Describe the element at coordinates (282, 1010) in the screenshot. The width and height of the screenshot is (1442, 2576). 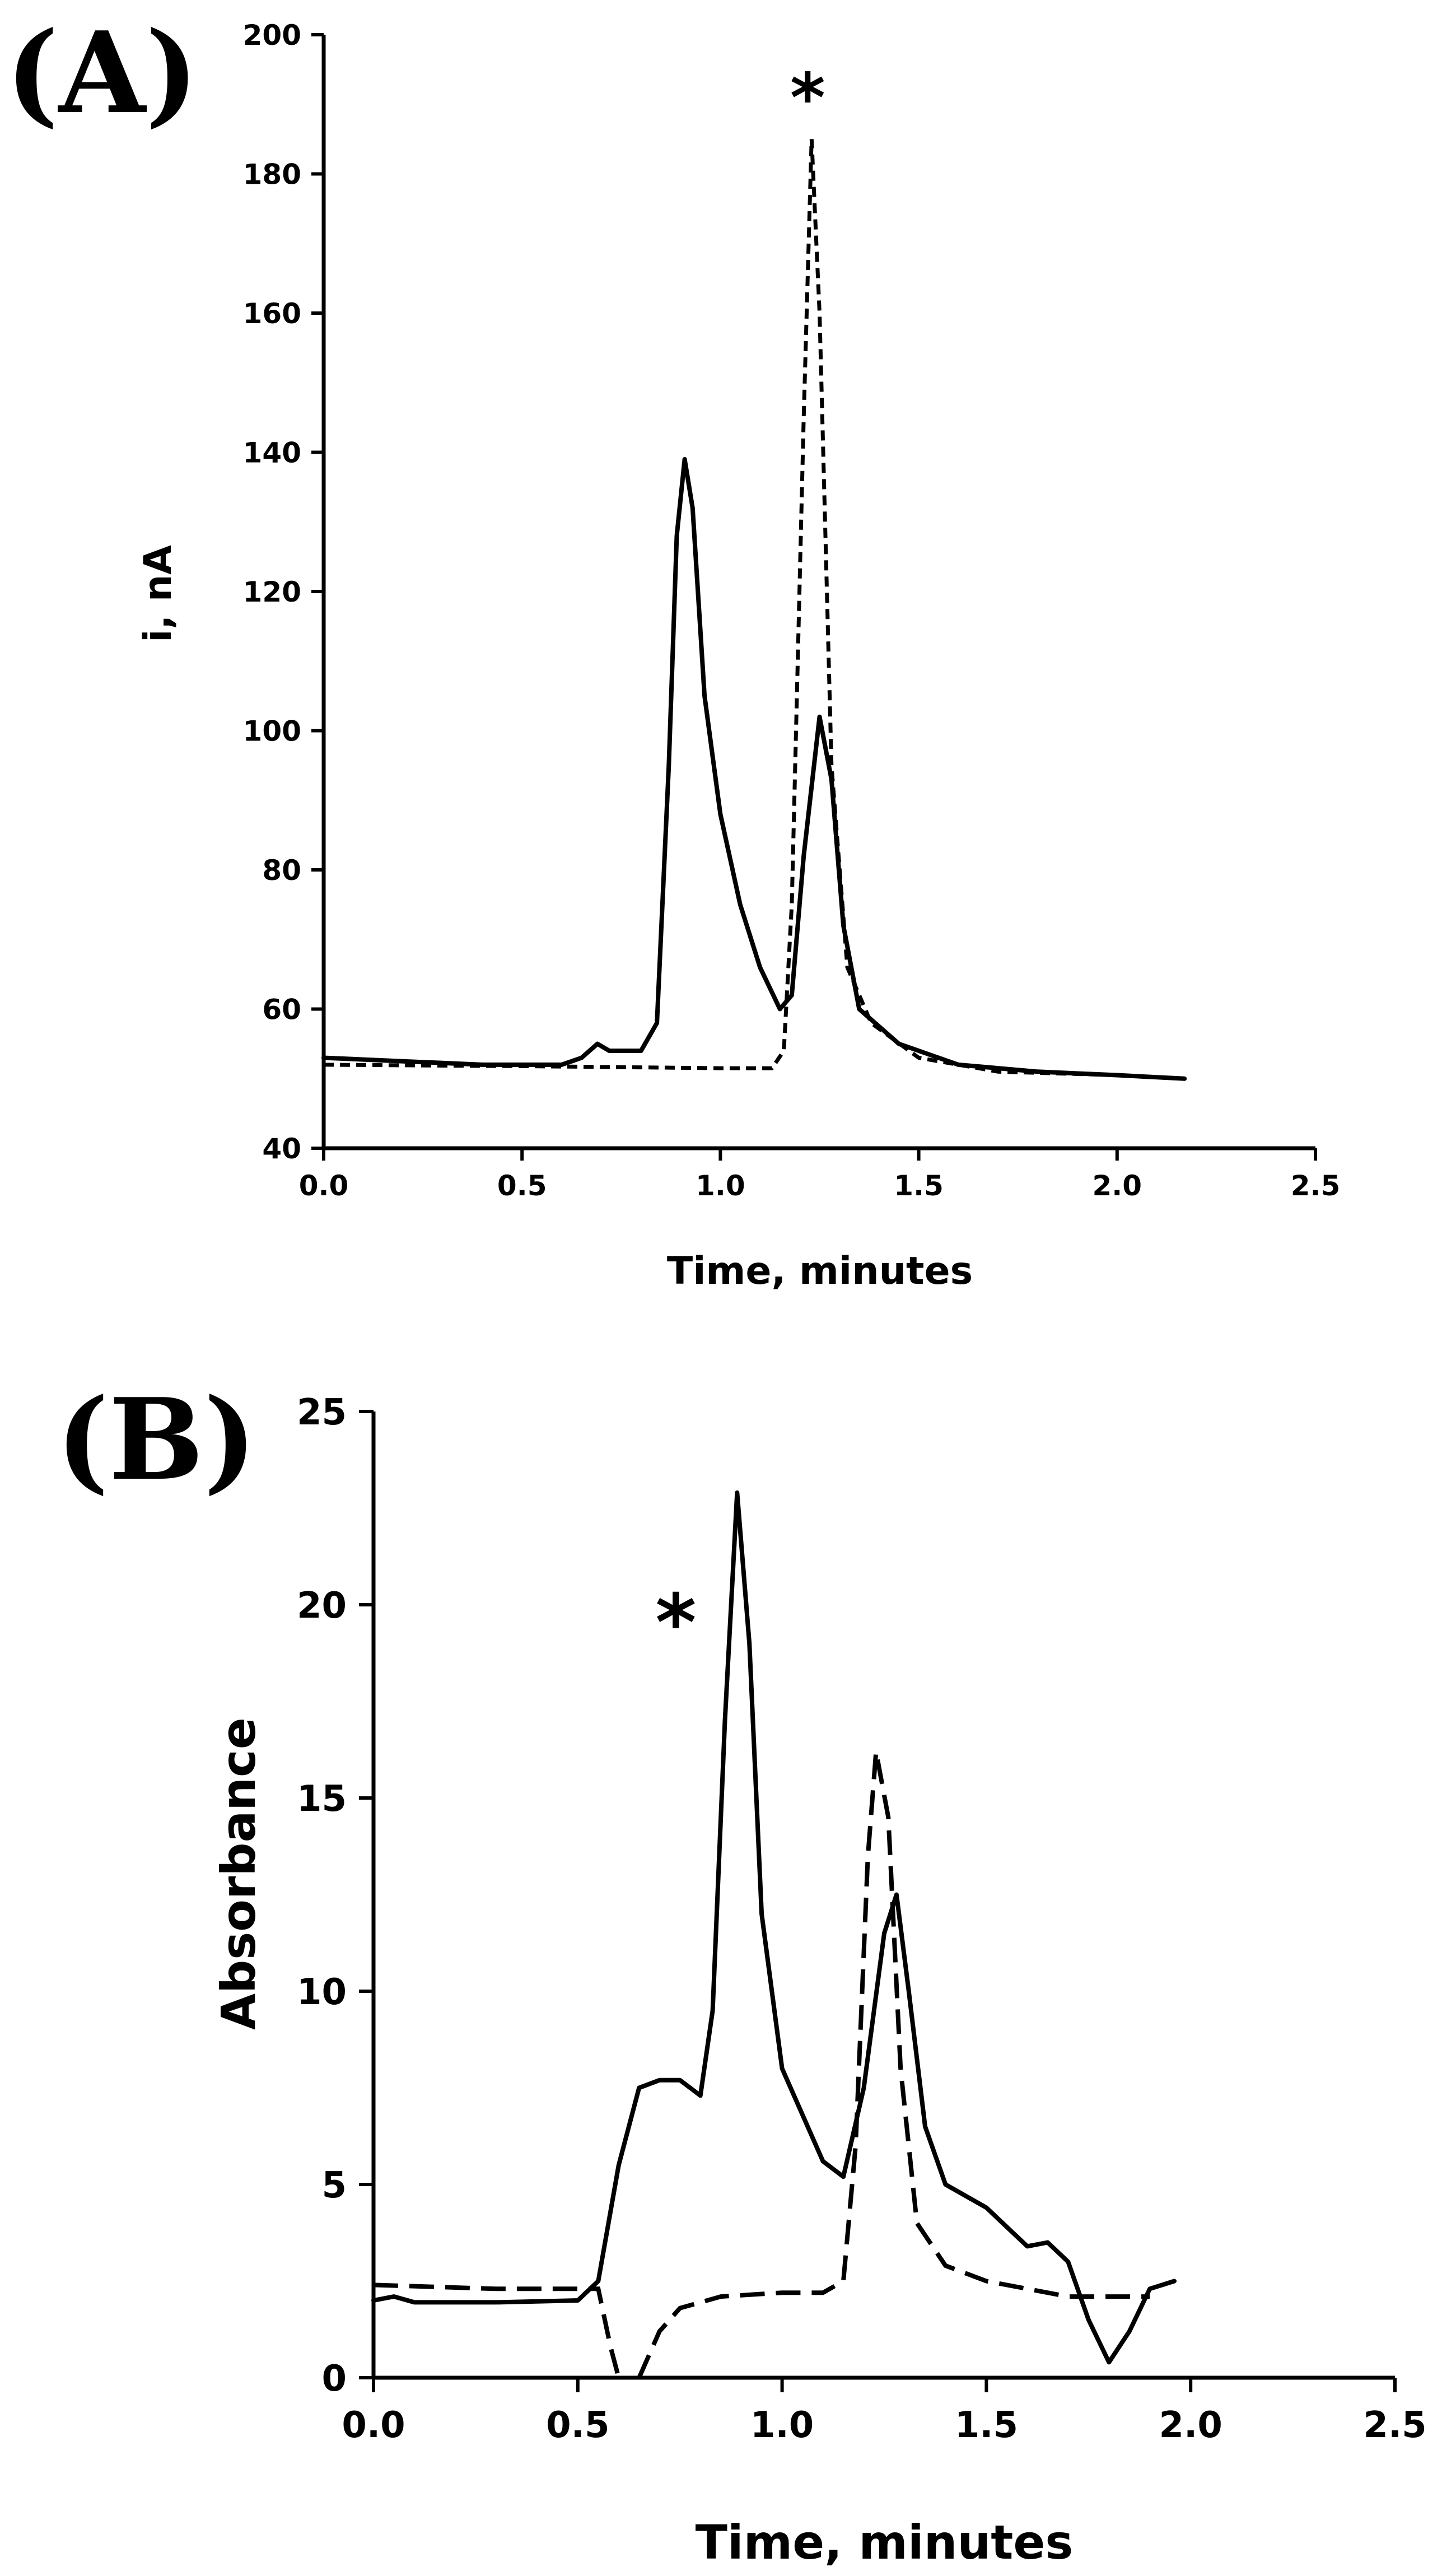
I see `y-tick-label: 60` at that location.